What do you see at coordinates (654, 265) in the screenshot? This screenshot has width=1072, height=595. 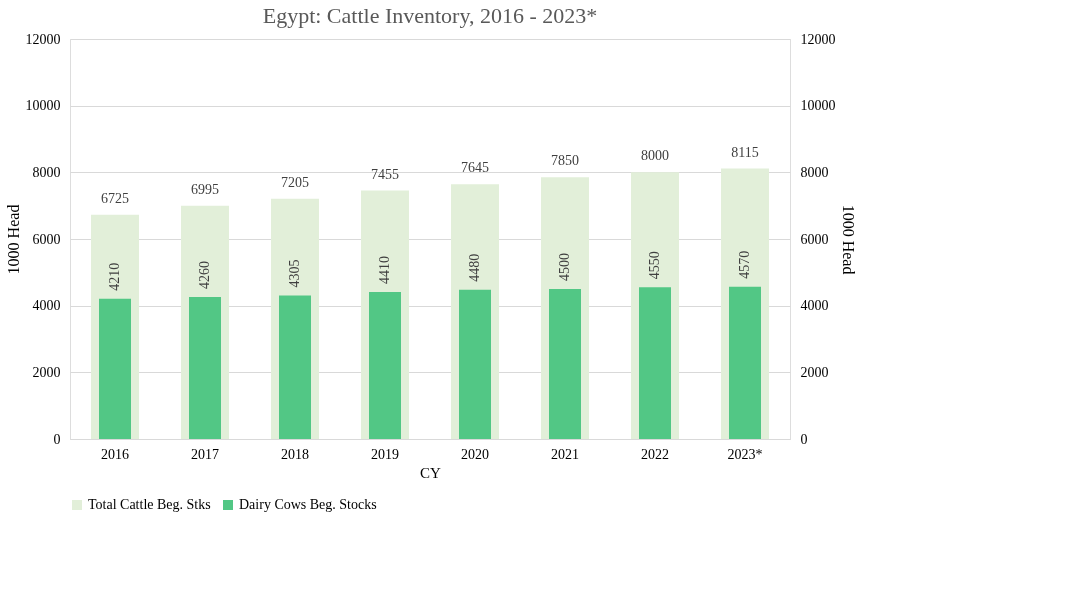 I see `data-label: 4550` at bounding box center [654, 265].